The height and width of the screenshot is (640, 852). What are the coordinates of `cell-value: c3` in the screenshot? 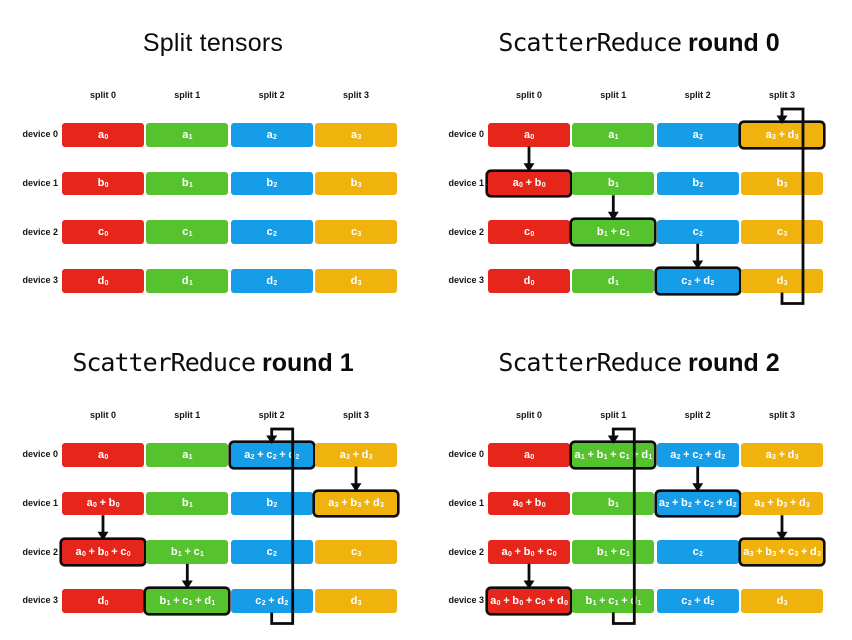 It's located at (356, 552).